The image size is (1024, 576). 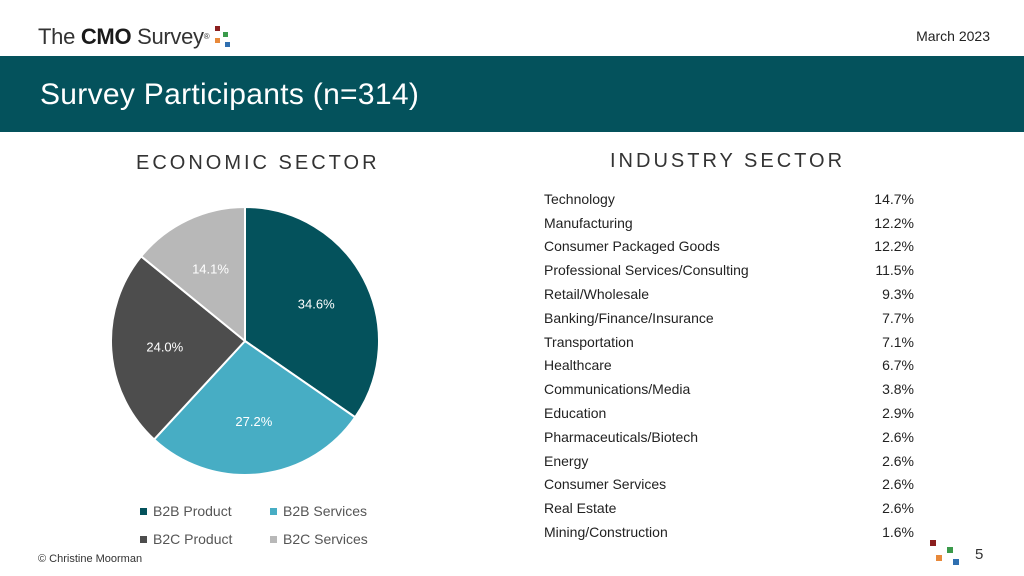 I want to click on industry-row: Pharmaceuticals/Biotech 2.6%, so click(x=729, y=437).